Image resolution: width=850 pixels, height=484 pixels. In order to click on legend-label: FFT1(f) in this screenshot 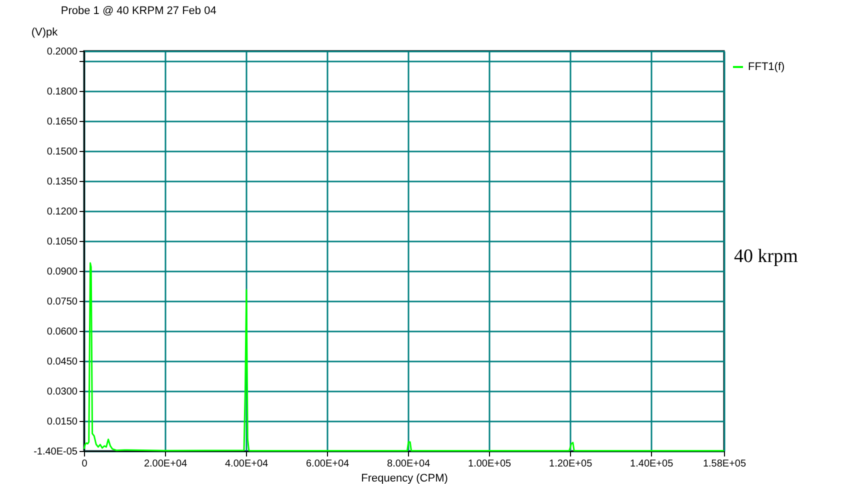, I will do `click(766, 67)`.